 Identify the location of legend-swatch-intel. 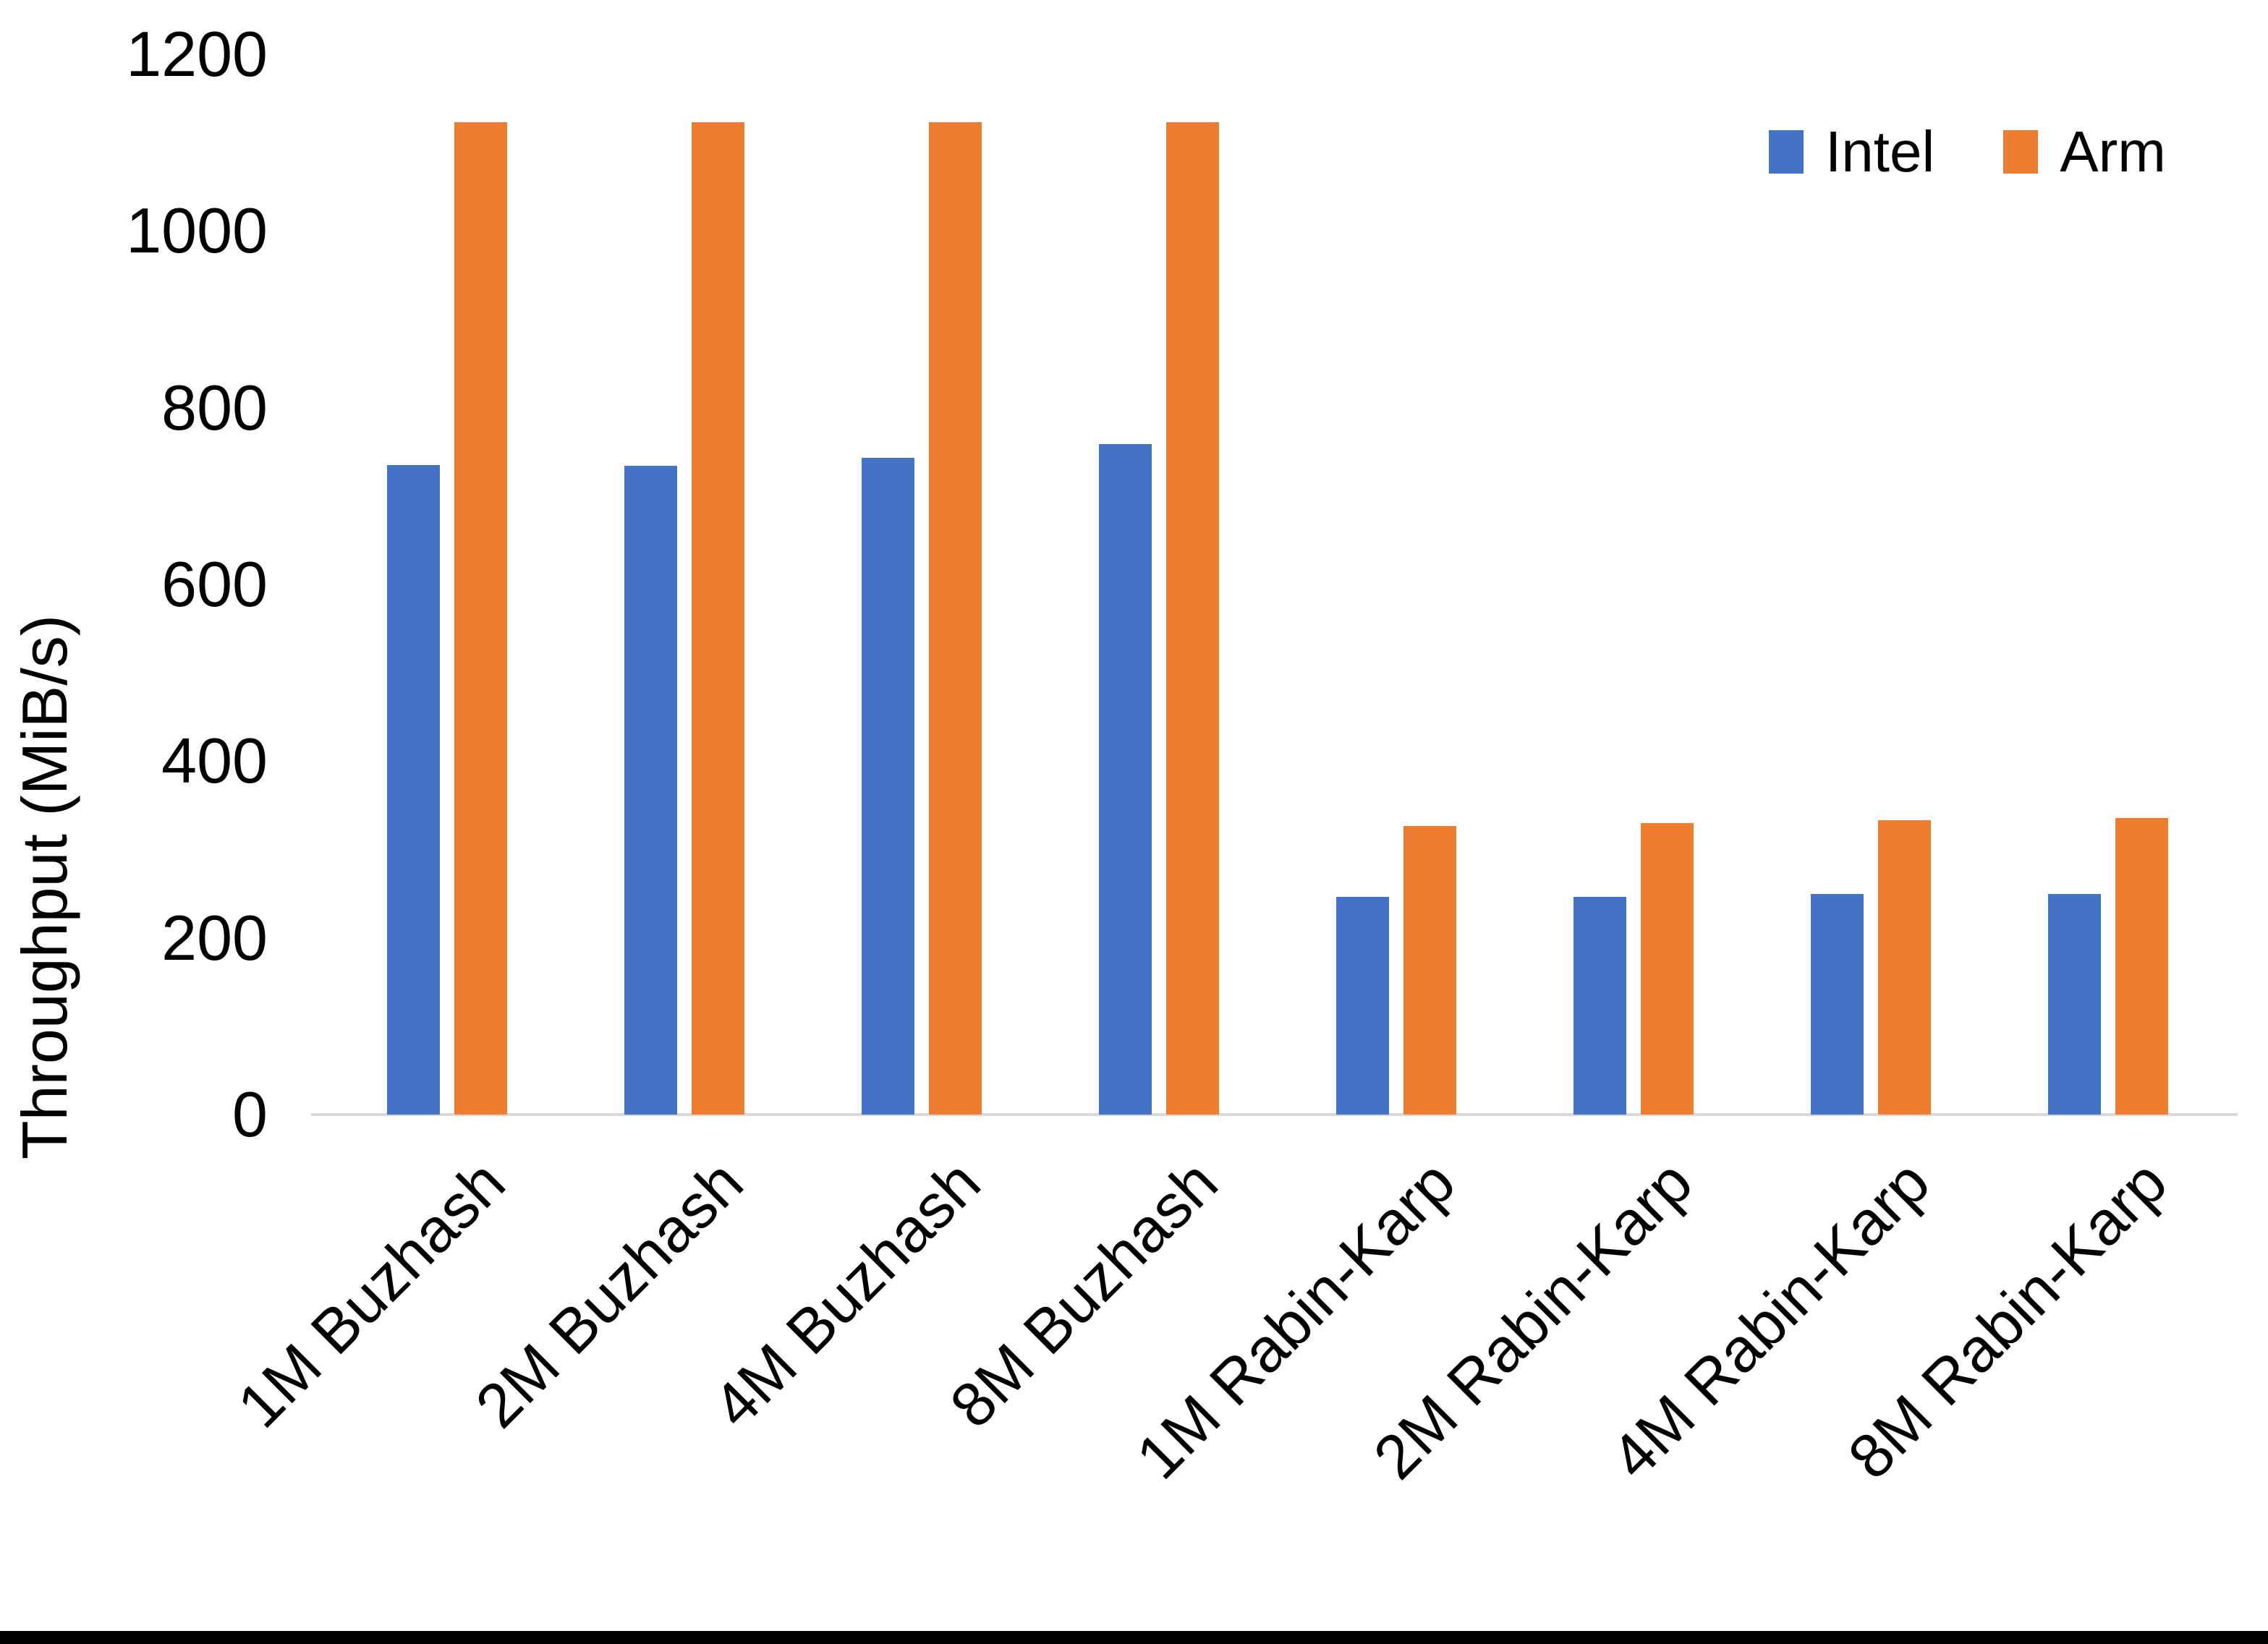
(1786, 152).